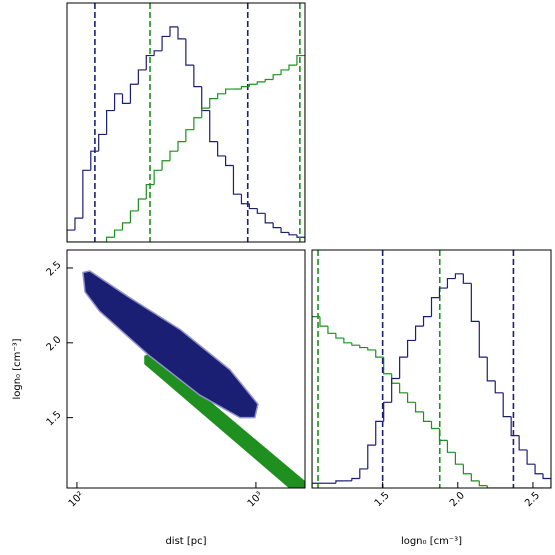 This screenshot has width=555, height=555. I want to click on x-axis-label: dist [pc], so click(185, 541).